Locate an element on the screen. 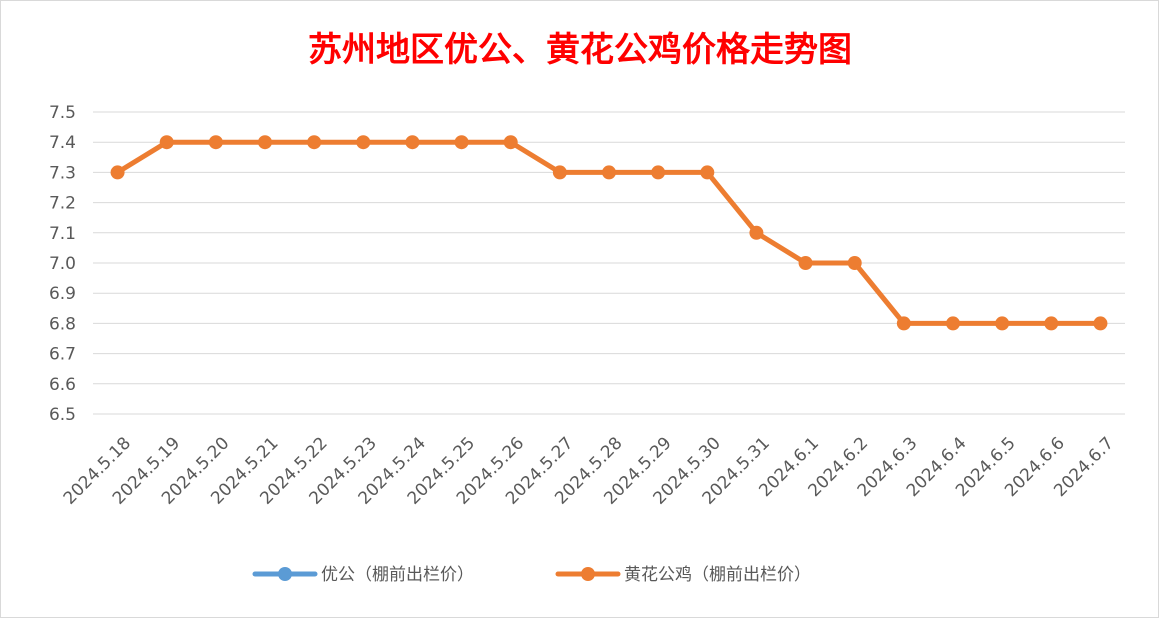  y-tick-label: 6.9 is located at coordinates (62, 294).